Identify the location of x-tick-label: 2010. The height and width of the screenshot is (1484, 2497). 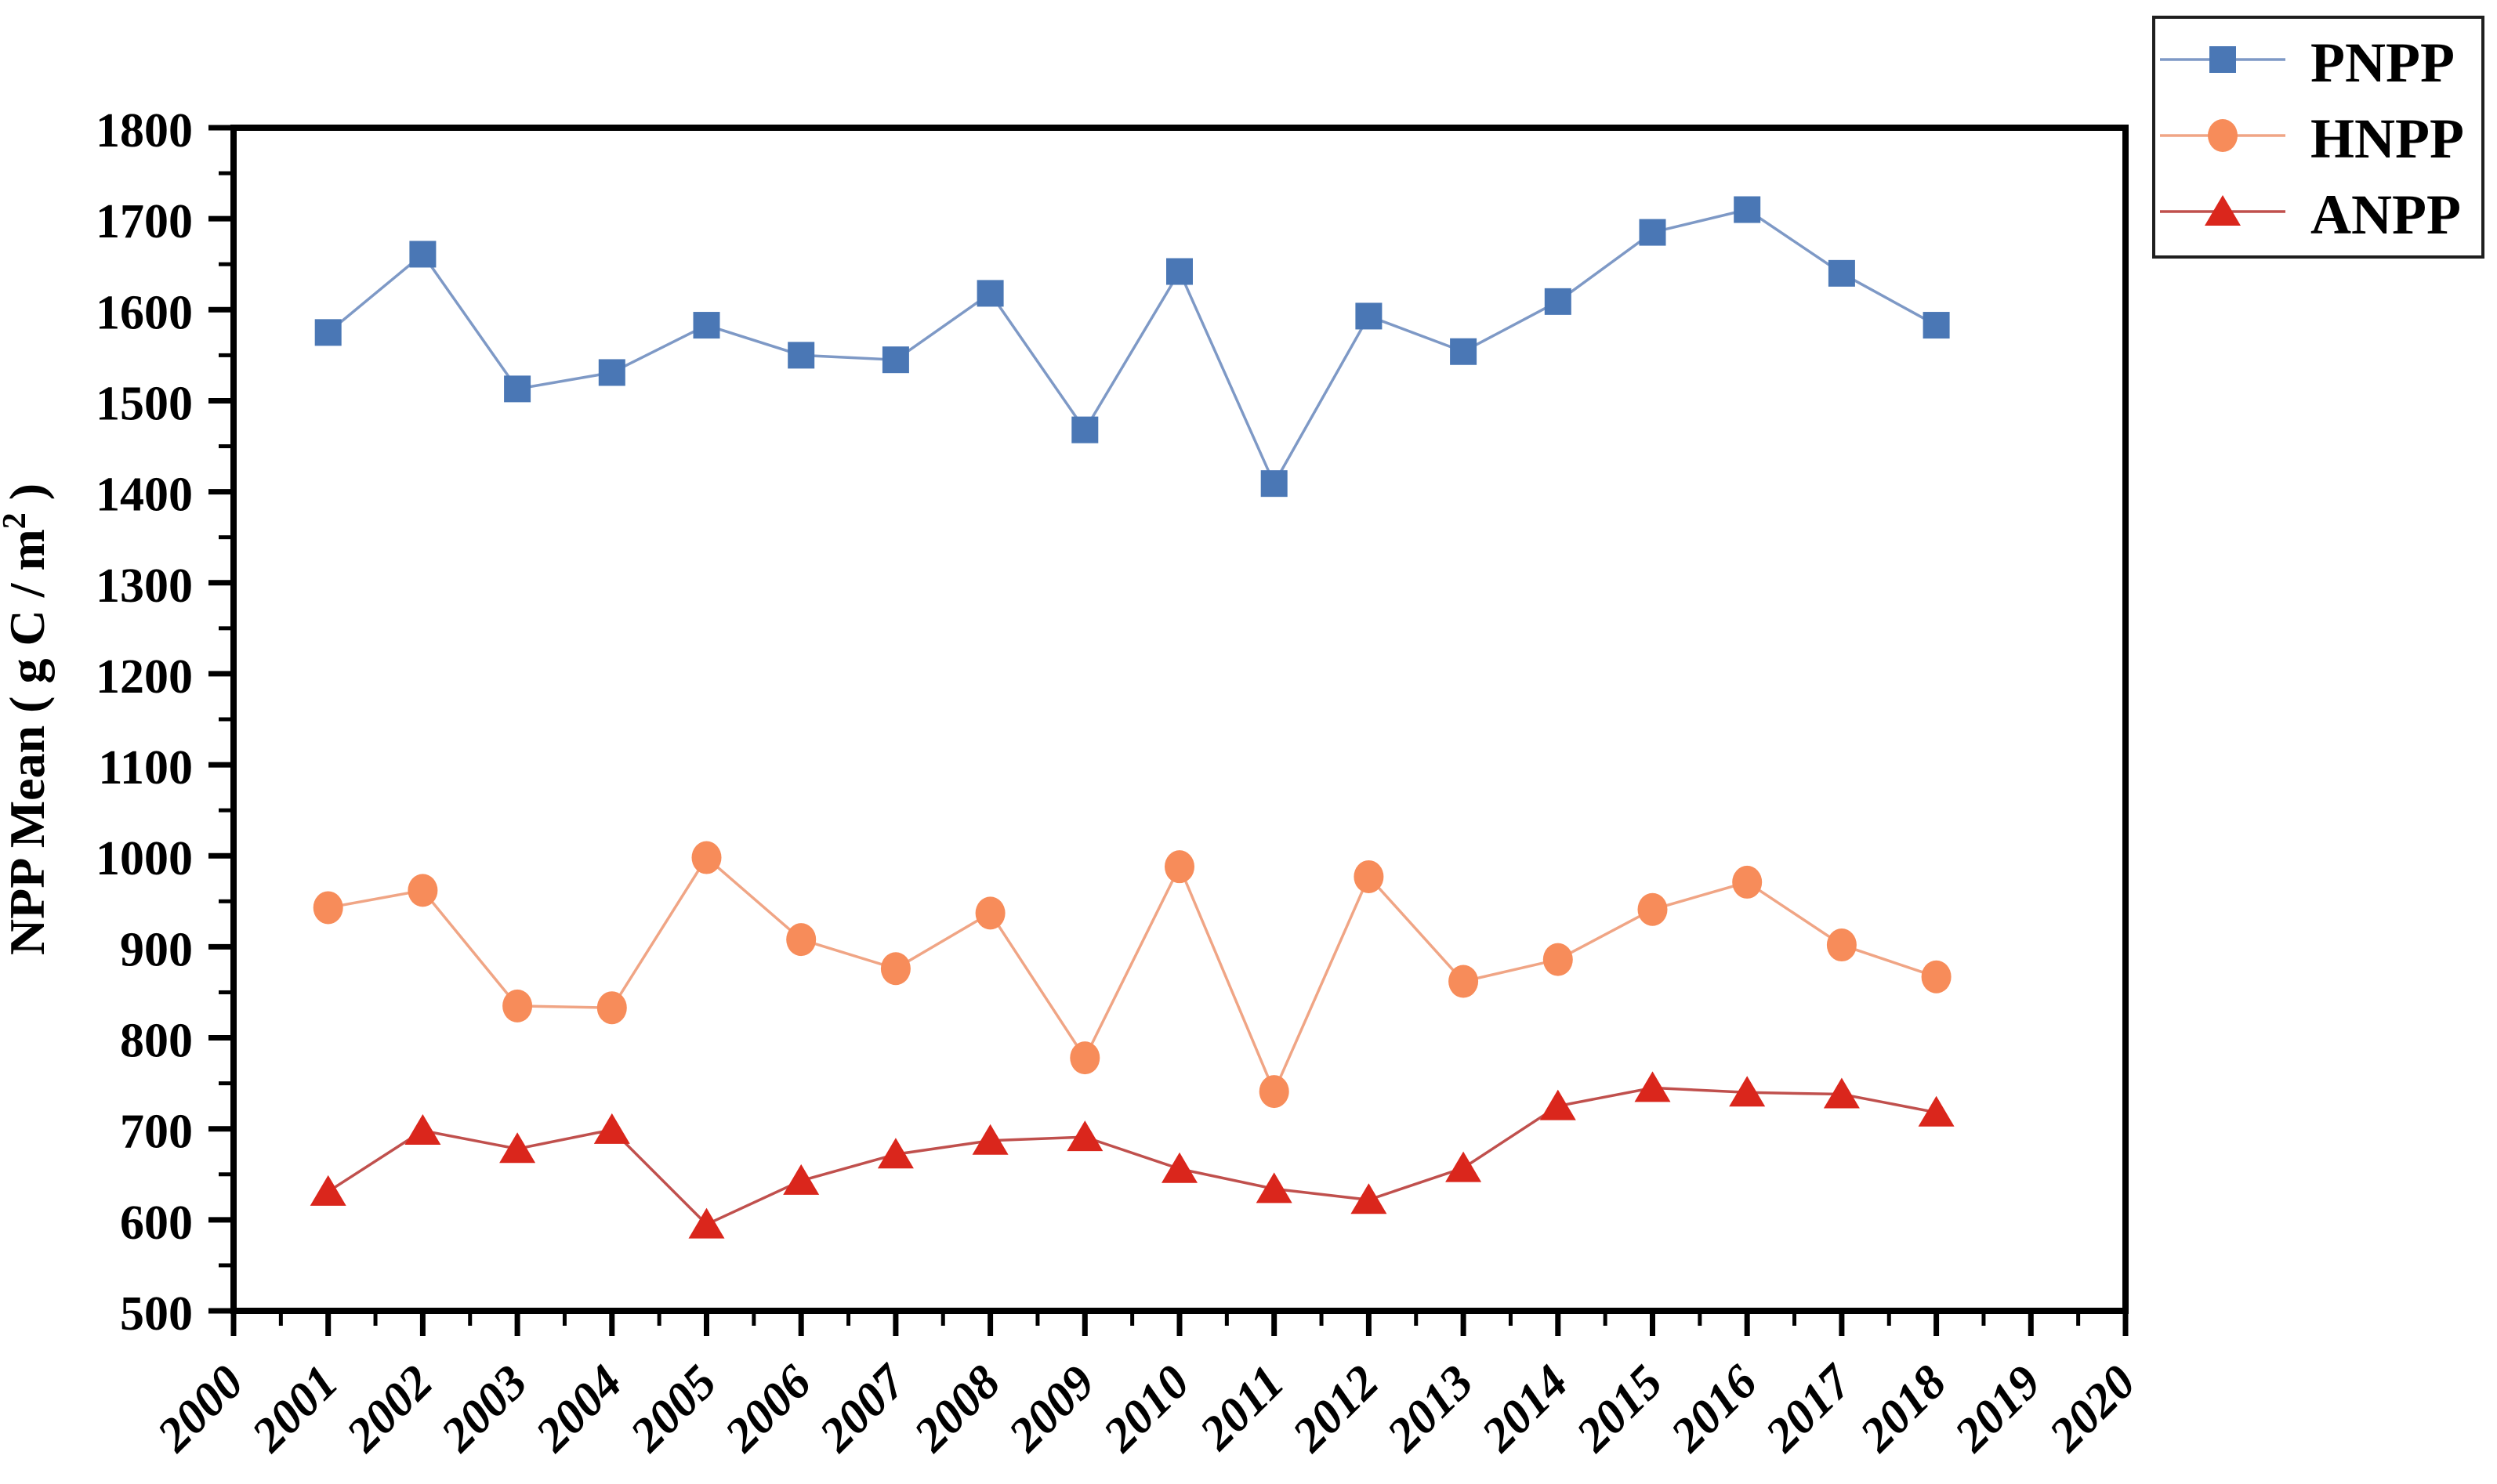
(1146, 1409).